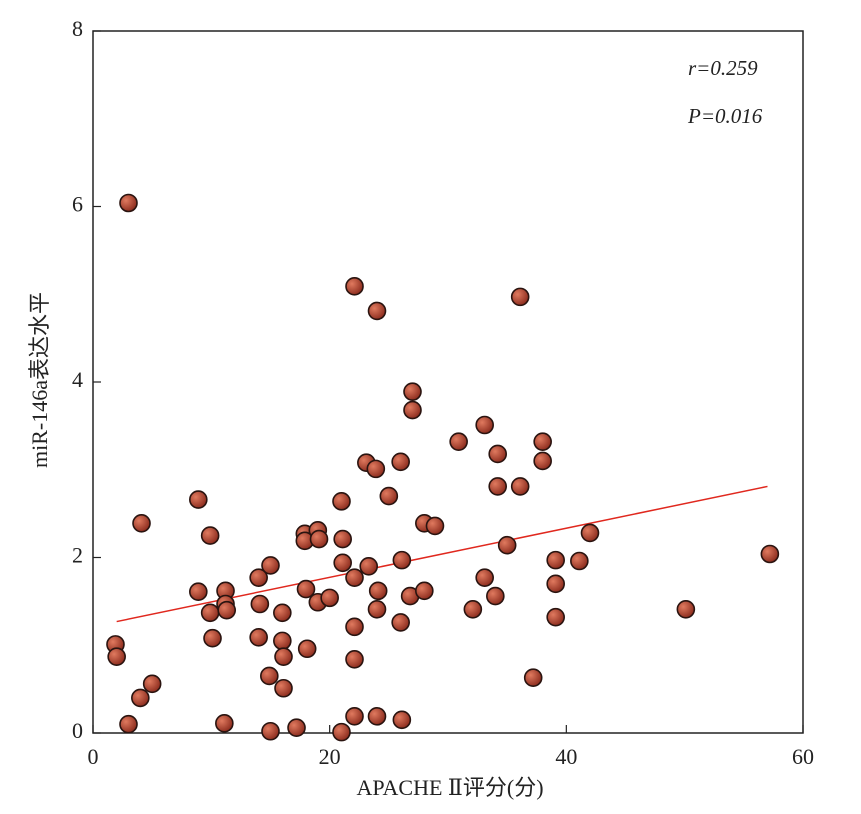 This screenshot has width=861, height=814. Describe the element at coordinates (77, 204) in the screenshot. I see `y-tick-label: 6` at that location.